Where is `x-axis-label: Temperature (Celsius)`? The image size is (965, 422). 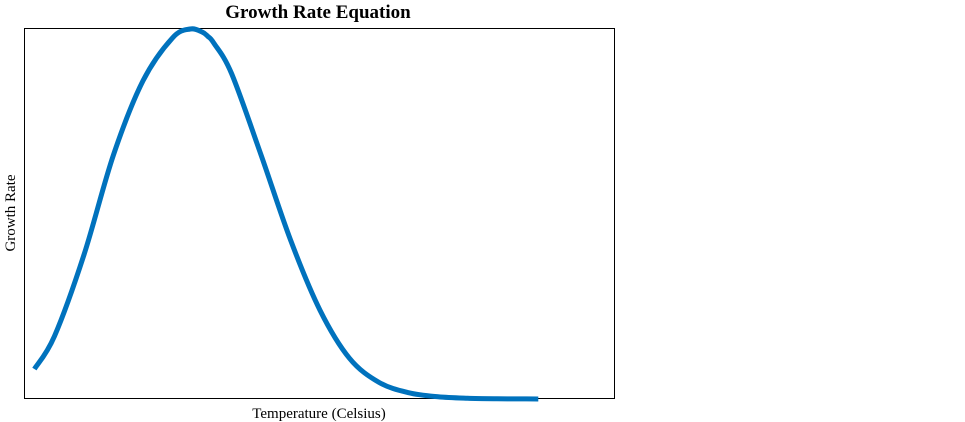
x-axis-label: Temperature (Celsius) is located at coordinates (318, 414).